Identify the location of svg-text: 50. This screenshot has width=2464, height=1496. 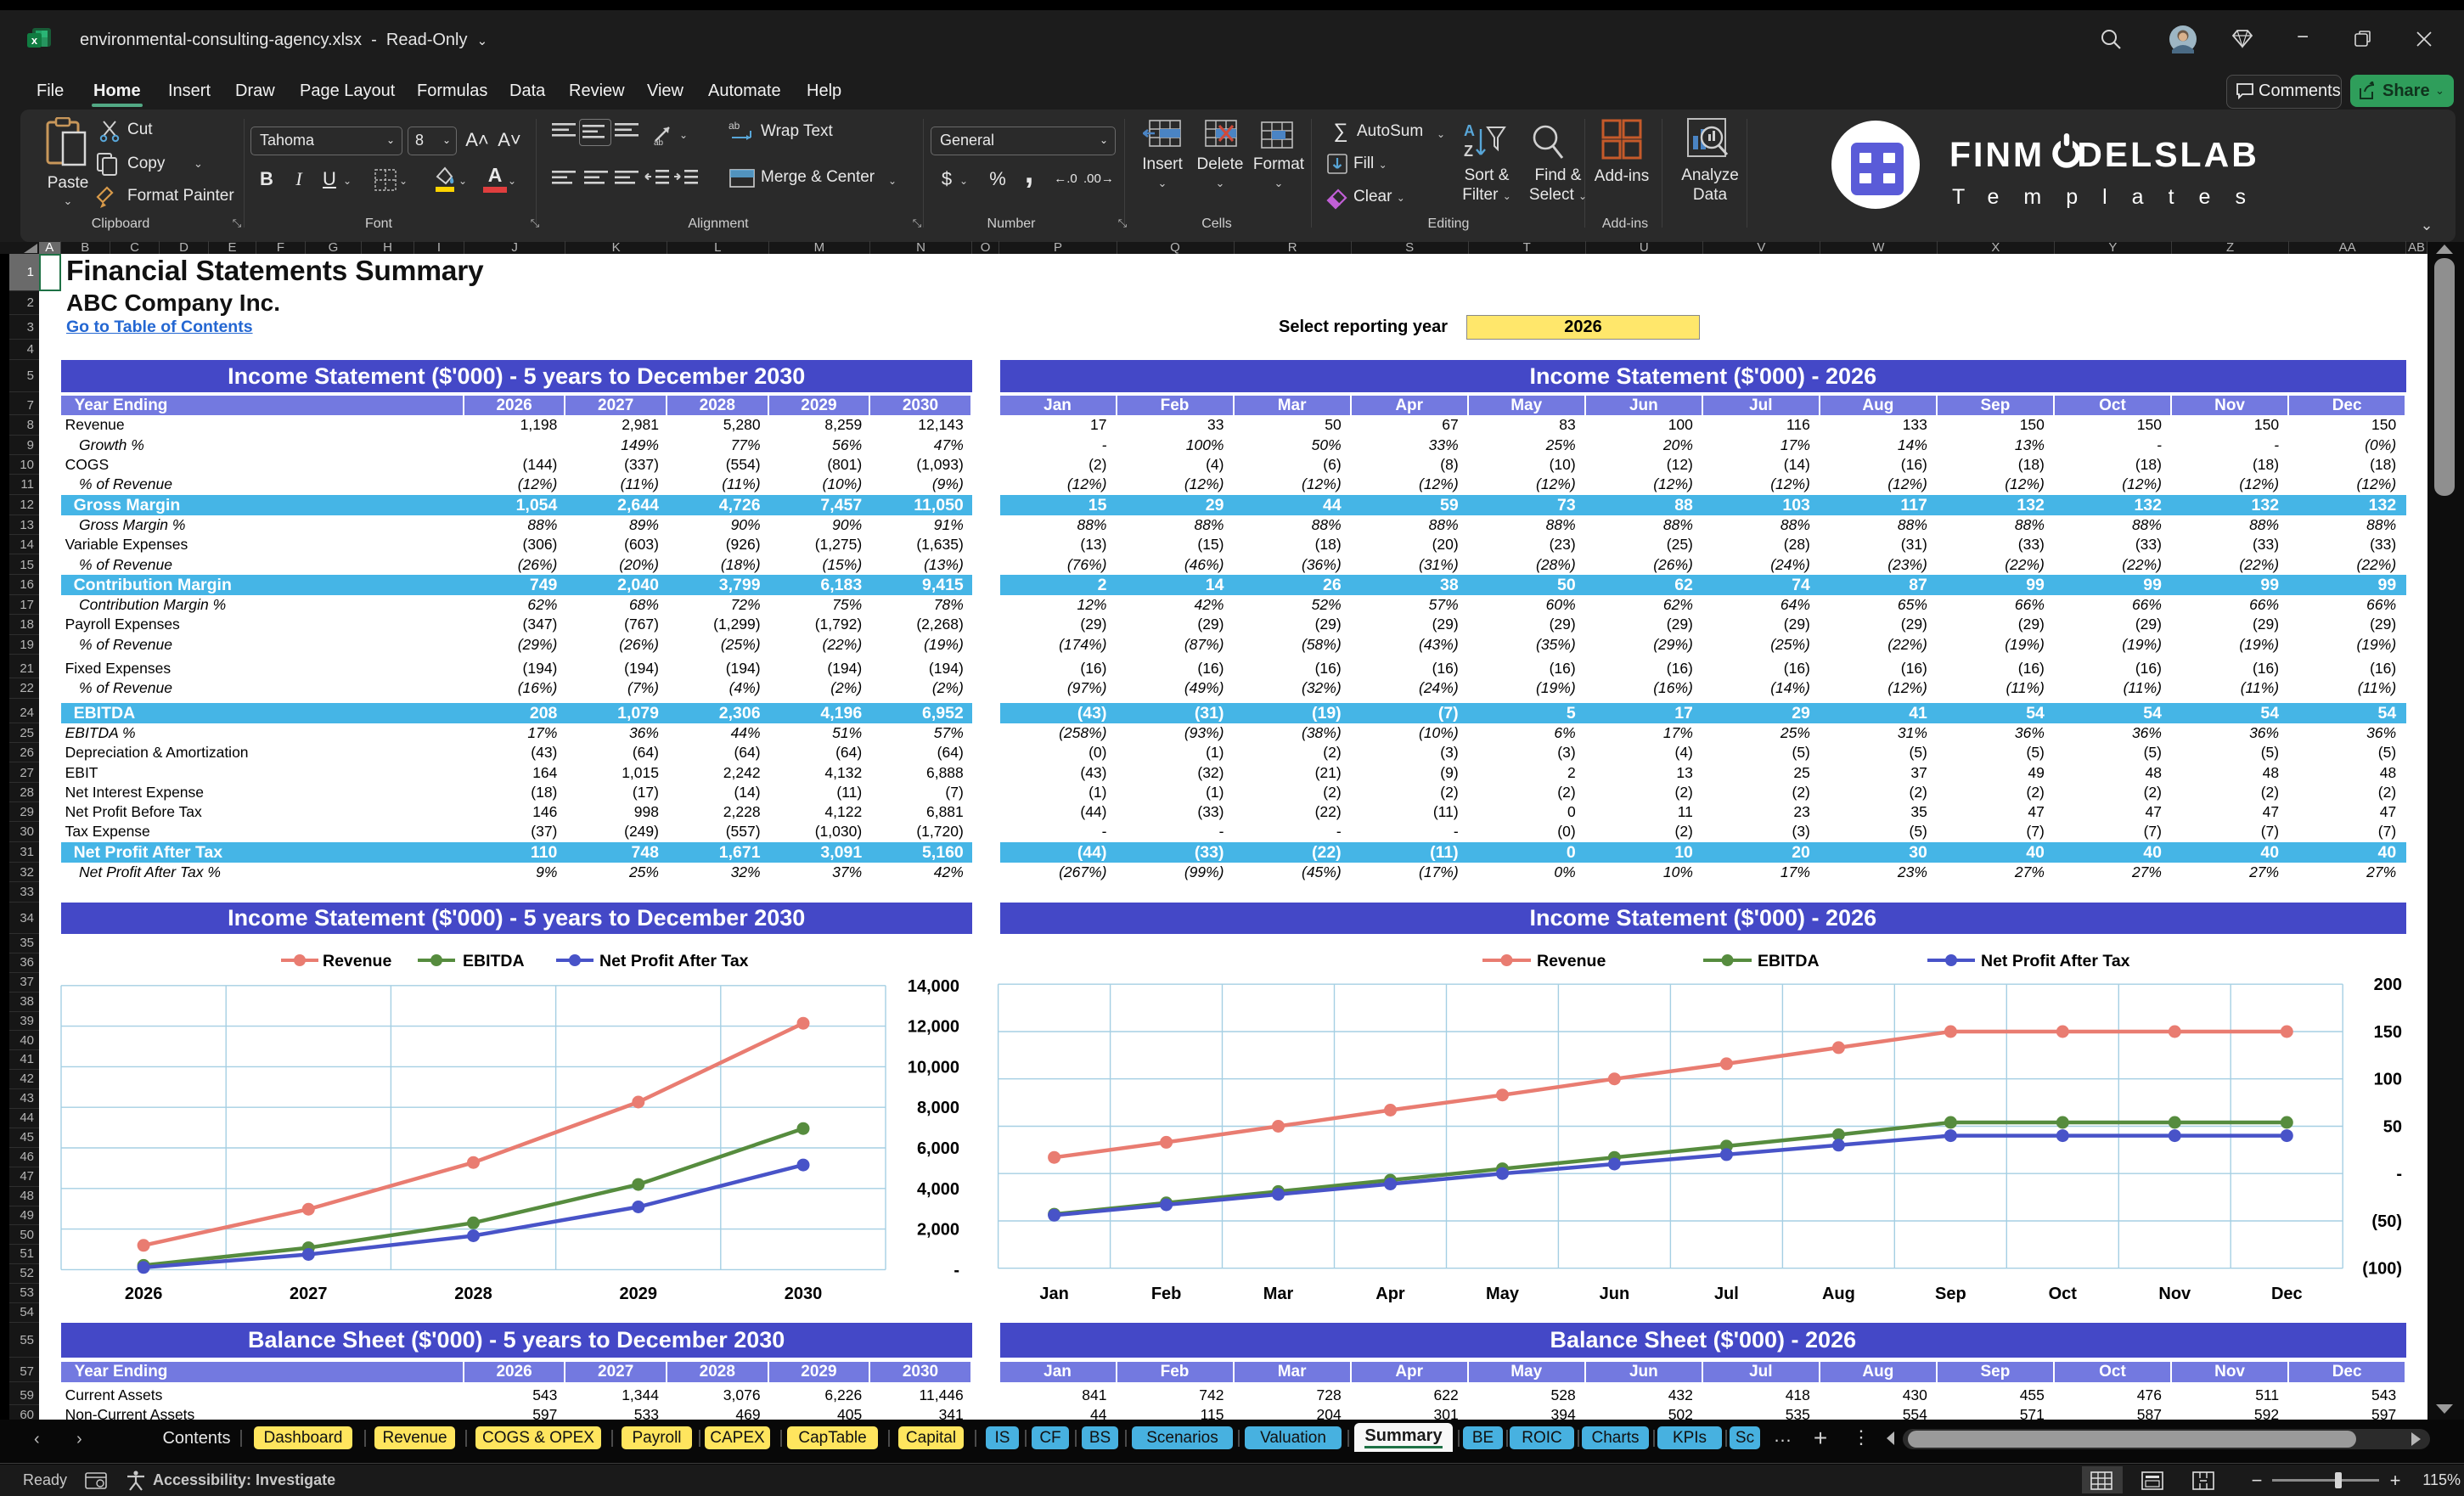
(2392, 1127).